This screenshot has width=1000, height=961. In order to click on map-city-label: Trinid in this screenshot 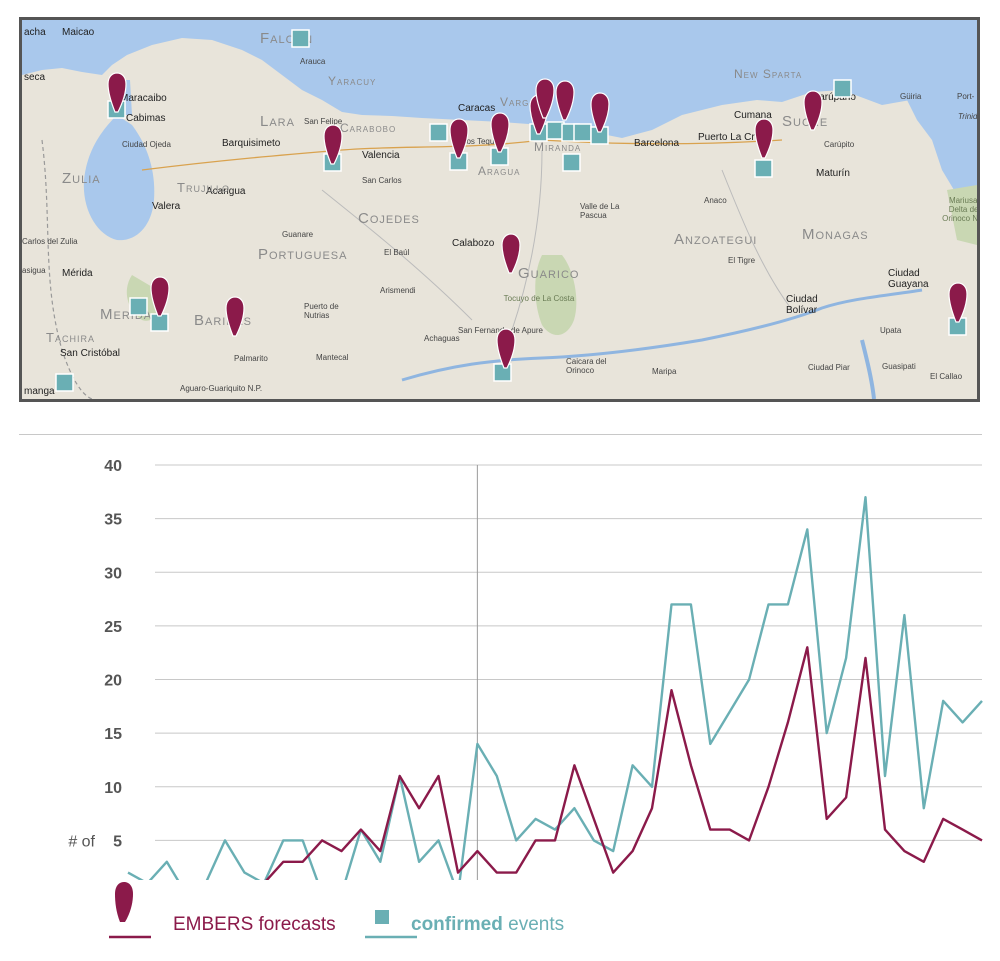, I will do `click(968, 116)`.